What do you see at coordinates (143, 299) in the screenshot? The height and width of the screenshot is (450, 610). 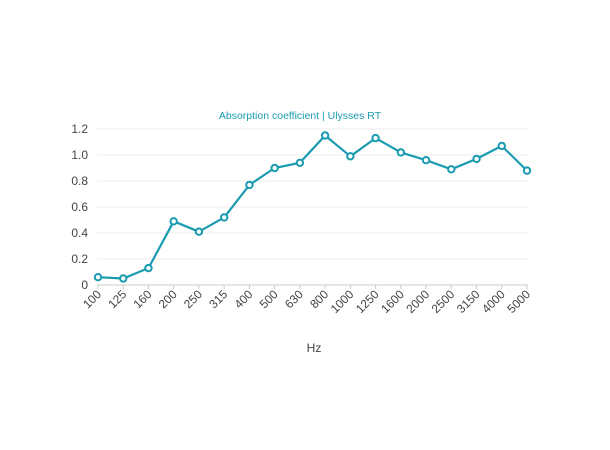 I see `x-tick-label: 160` at bounding box center [143, 299].